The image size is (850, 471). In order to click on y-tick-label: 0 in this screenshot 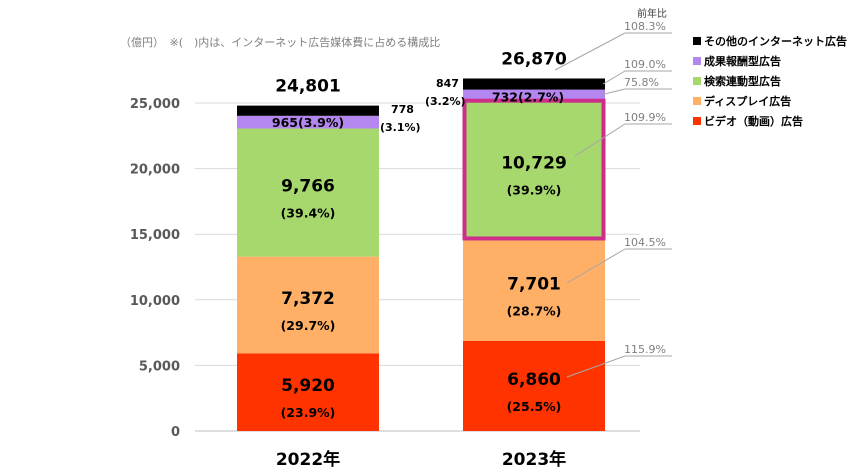, I will do `click(175, 432)`.